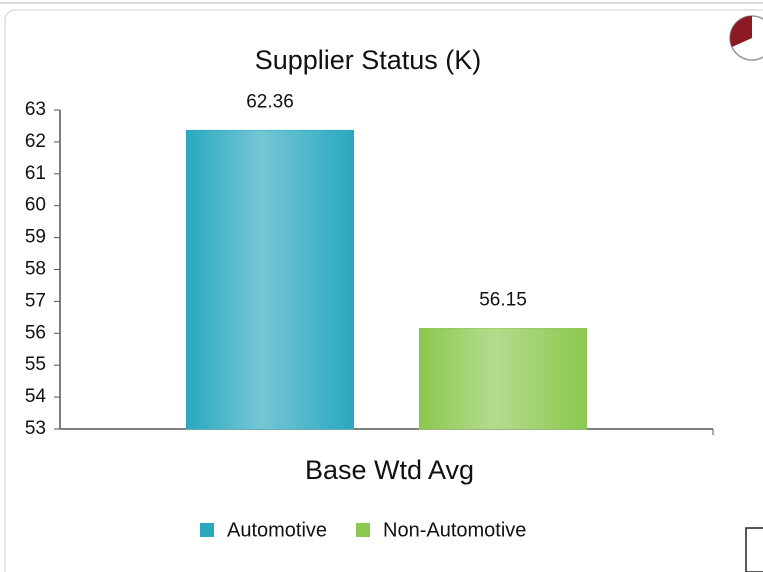 This screenshot has height=572, width=763. I want to click on value-label: 56.15, so click(503, 300).